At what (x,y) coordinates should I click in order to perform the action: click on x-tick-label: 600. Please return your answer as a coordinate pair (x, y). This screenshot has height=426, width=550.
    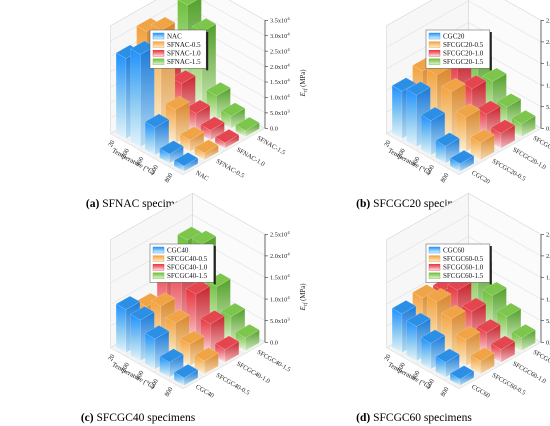
    Looking at the image, I should click on (430, 170).